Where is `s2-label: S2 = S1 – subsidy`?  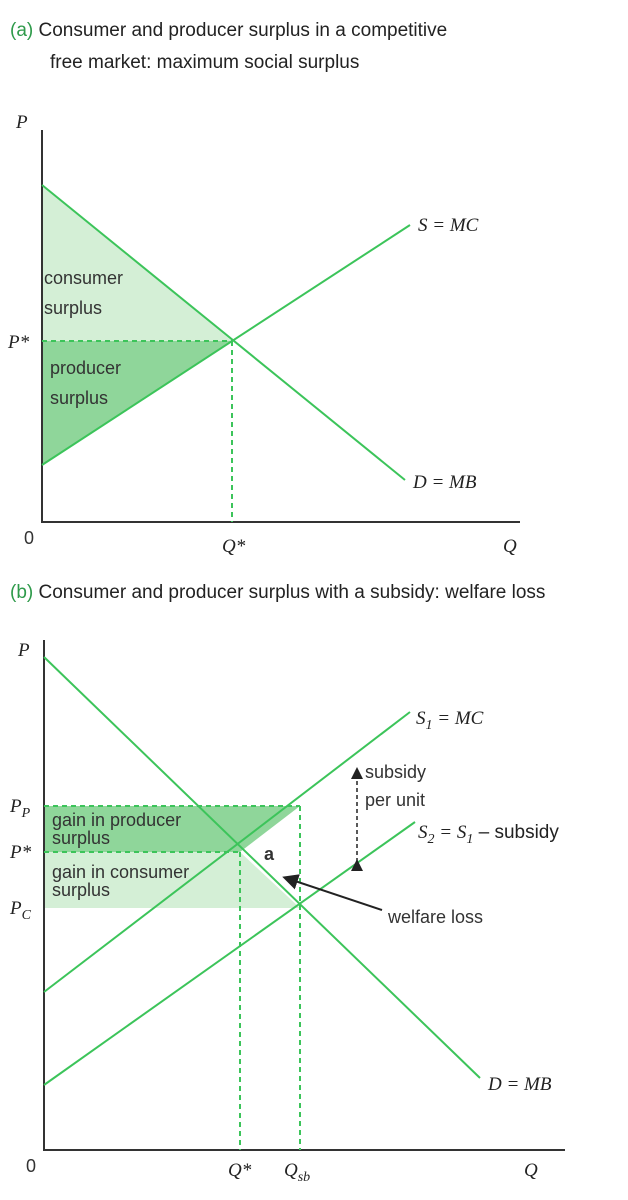 s2-label: S2 = S1 – subsidy is located at coordinates (488, 834).